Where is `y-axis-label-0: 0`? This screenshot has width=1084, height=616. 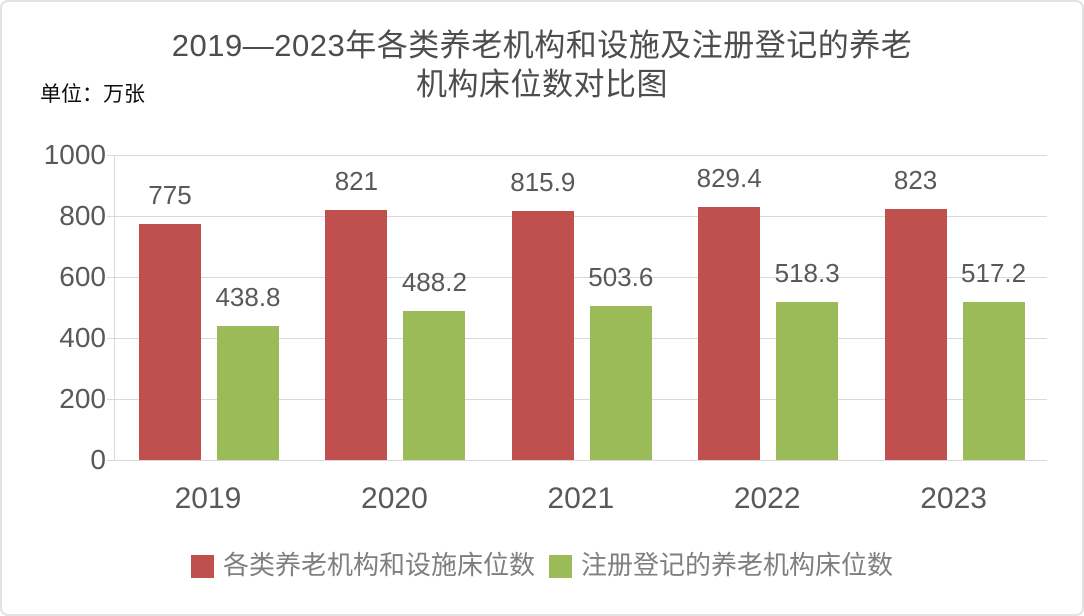
y-axis-label-0: 0 is located at coordinates (98, 459).